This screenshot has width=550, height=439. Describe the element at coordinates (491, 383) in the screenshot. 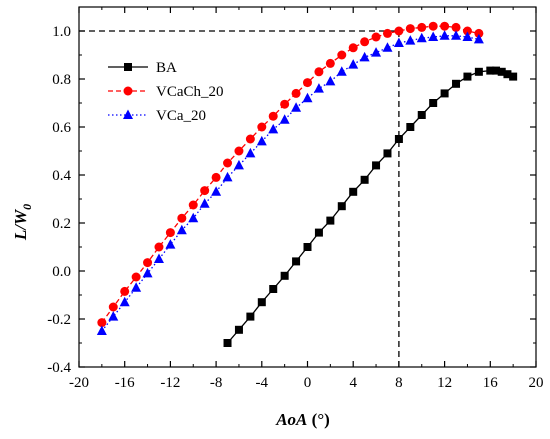

I see `x-tick-label: 16` at that location.